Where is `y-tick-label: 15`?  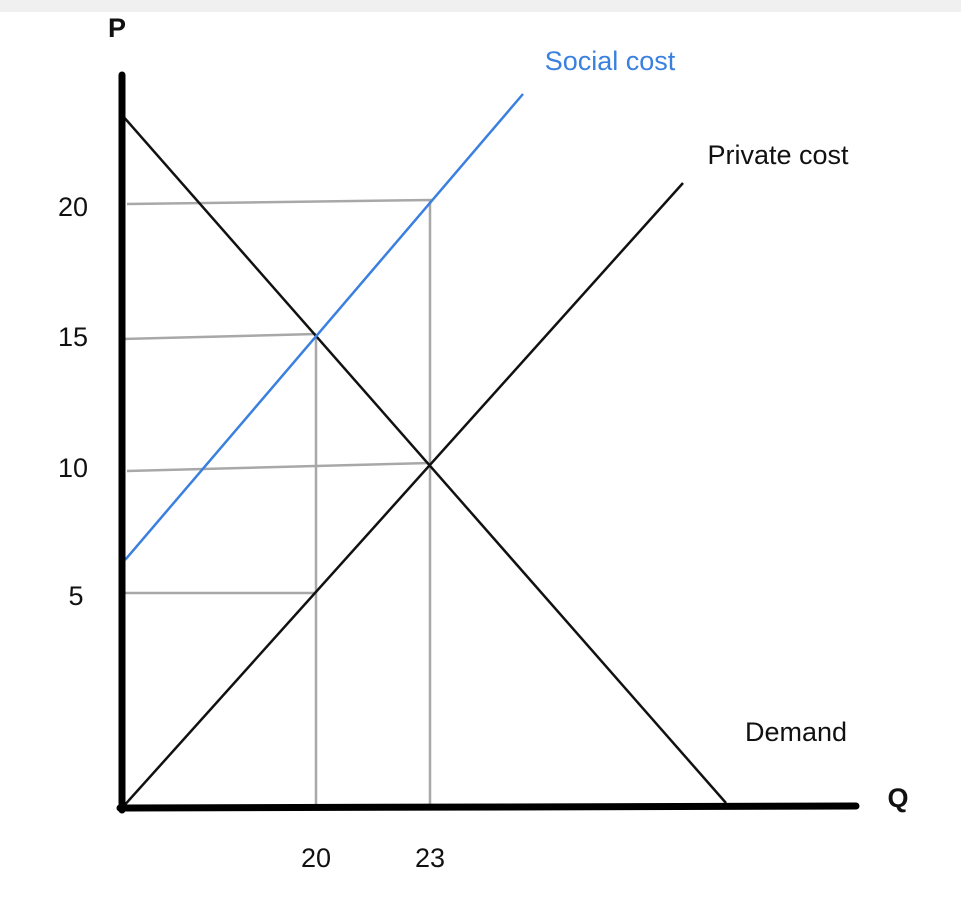 y-tick-label: 15 is located at coordinates (73, 337).